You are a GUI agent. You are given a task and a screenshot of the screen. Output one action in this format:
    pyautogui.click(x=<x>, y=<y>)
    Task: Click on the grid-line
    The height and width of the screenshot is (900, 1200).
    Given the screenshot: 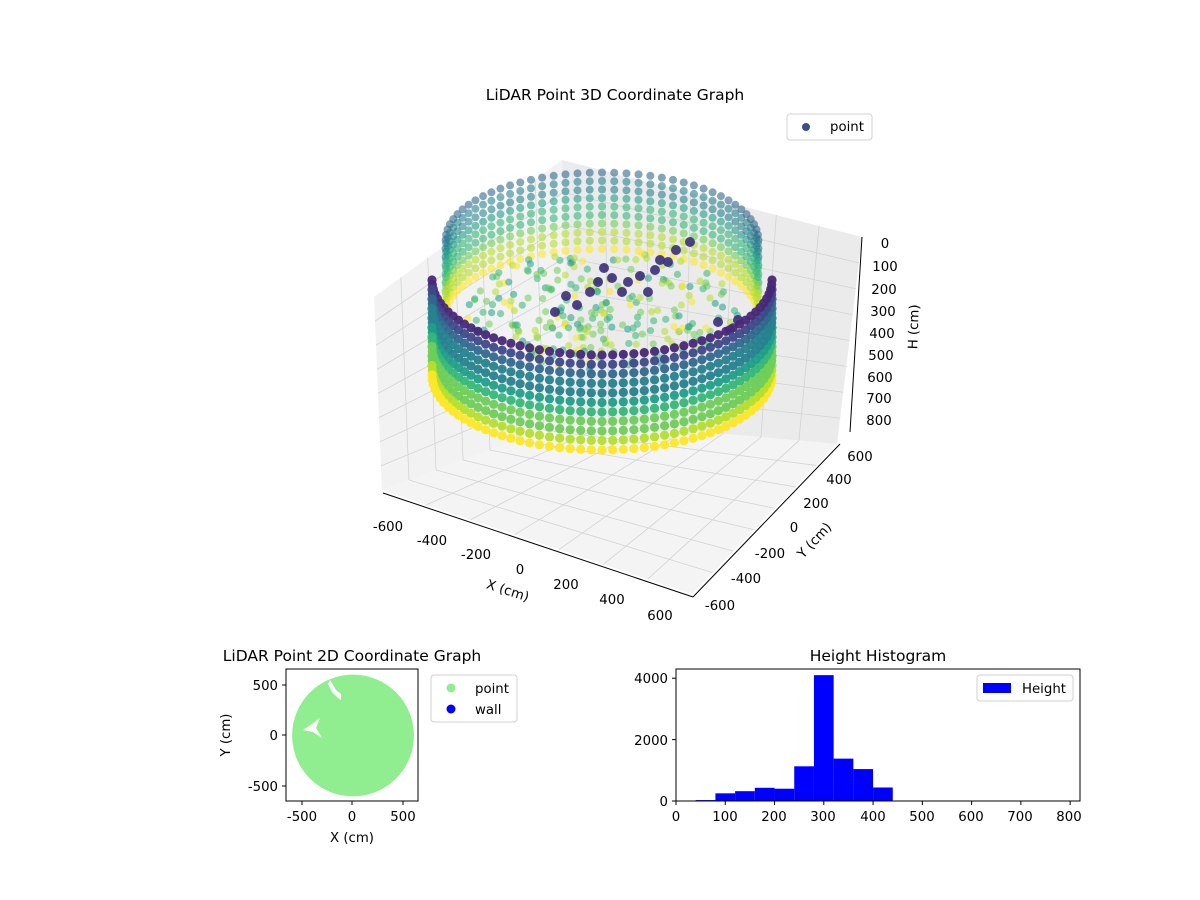 What is the action you would take?
    pyautogui.click(x=682, y=500)
    